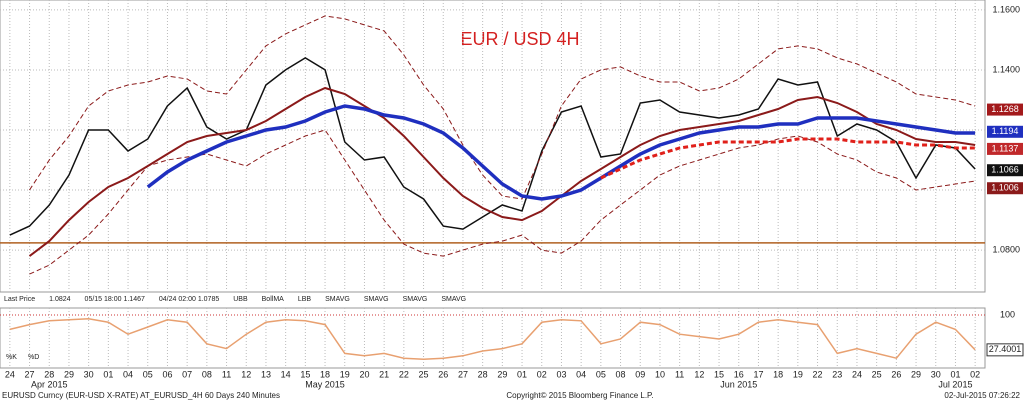 The width and height of the screenshot is (1024, 401). I want to click on legend-label: 05/15 18:00 1.1467, so click(115, 299).